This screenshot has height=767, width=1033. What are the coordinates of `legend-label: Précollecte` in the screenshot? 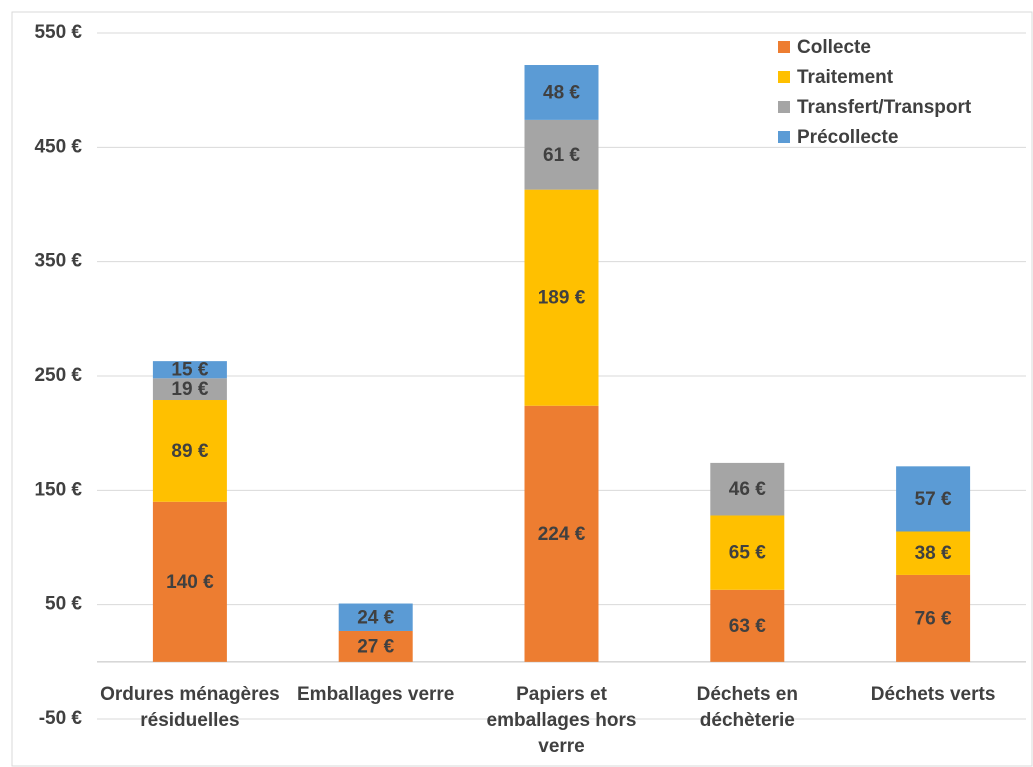 It's located at (847, 137).